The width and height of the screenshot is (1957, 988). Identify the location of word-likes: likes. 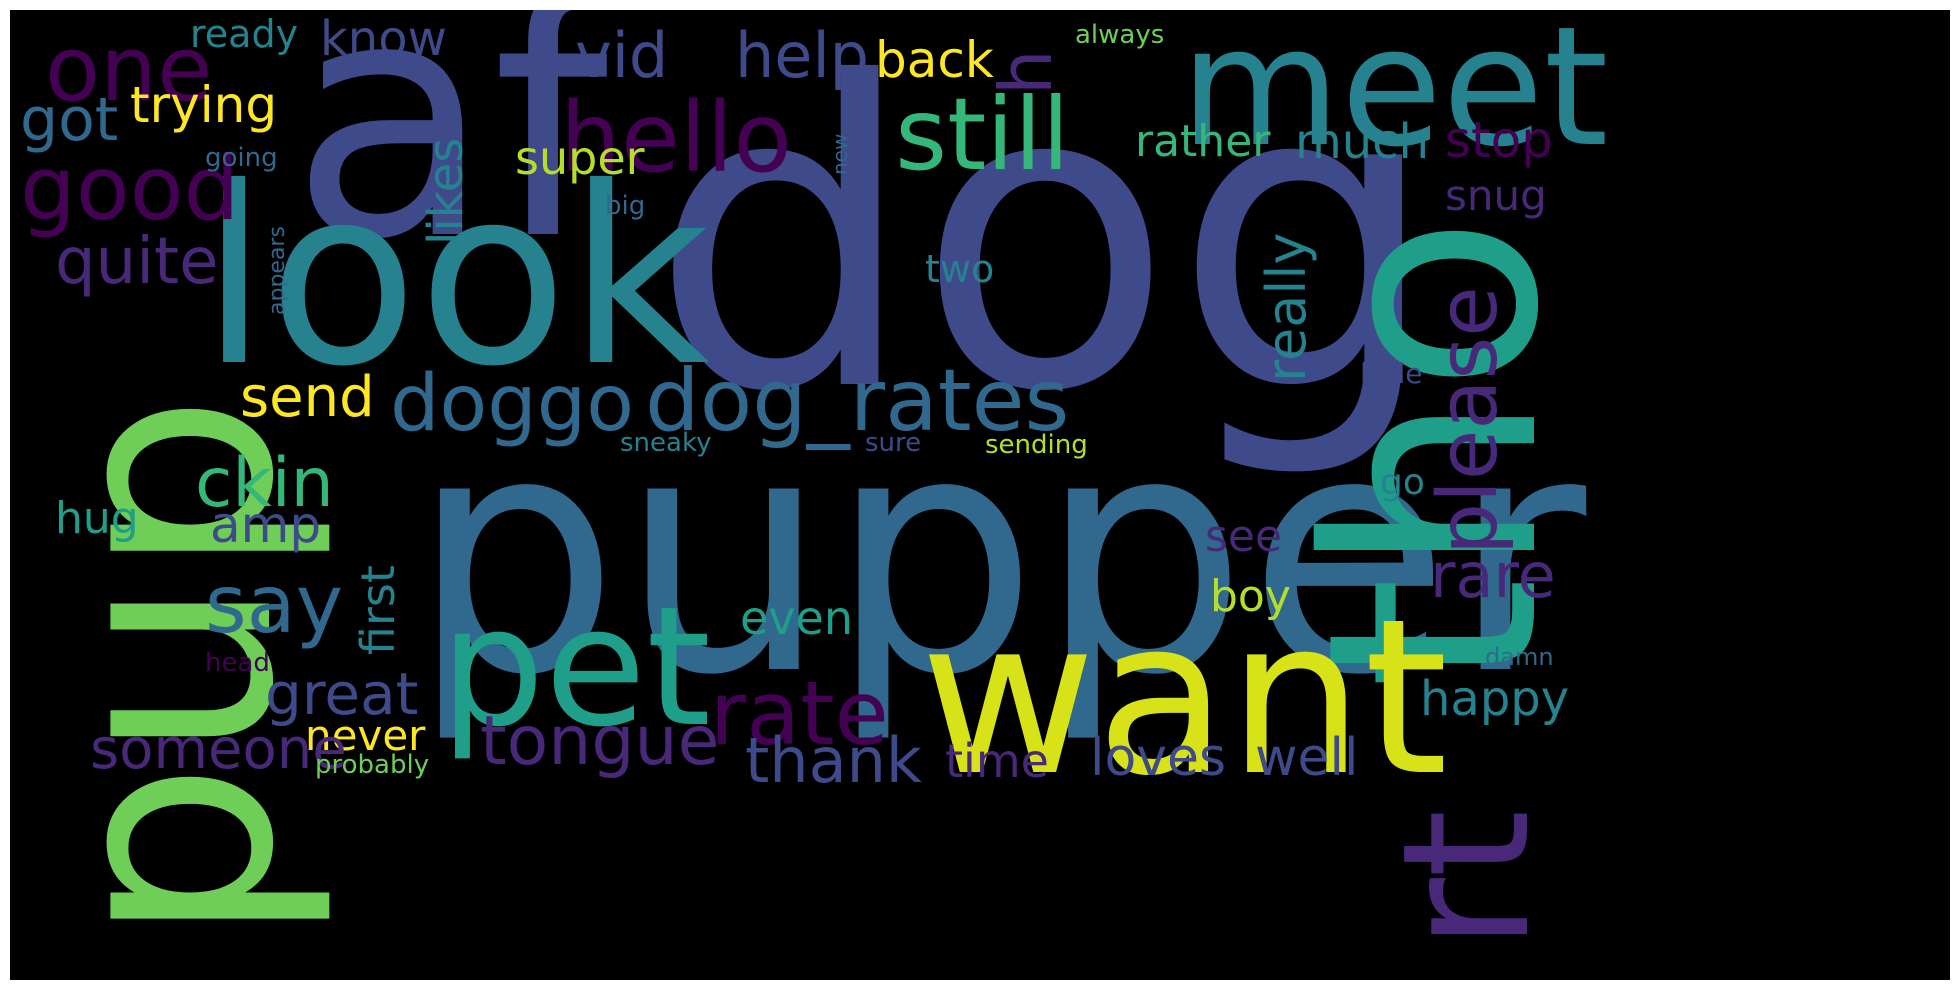
(446, 191).